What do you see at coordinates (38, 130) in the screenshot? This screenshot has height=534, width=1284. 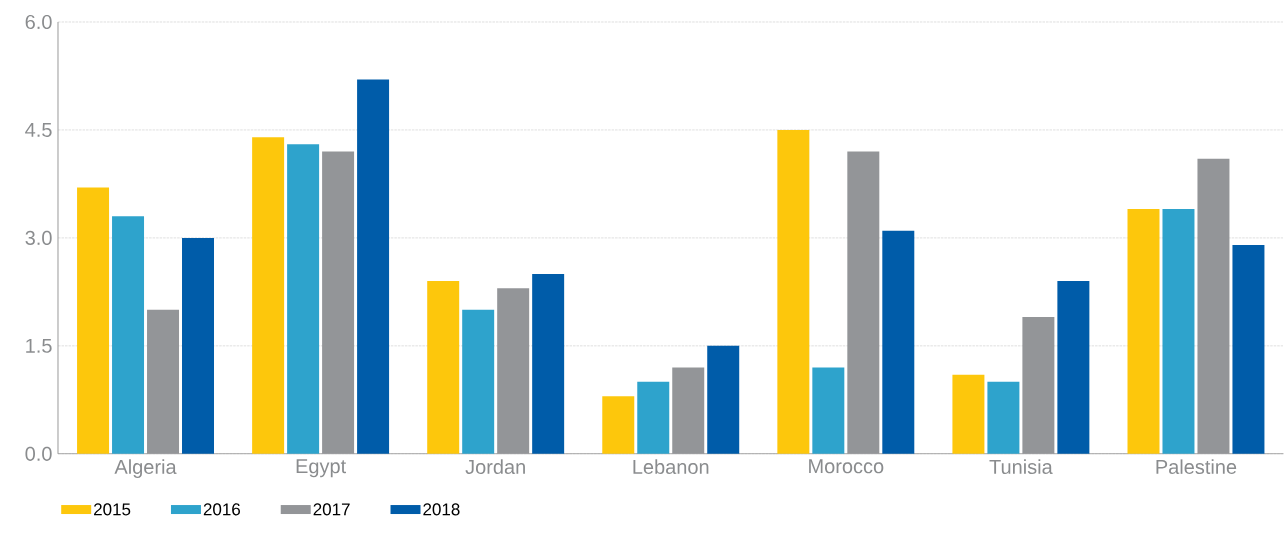 I see `y-tick-label: 4.5` at bounding box center [38, 130].